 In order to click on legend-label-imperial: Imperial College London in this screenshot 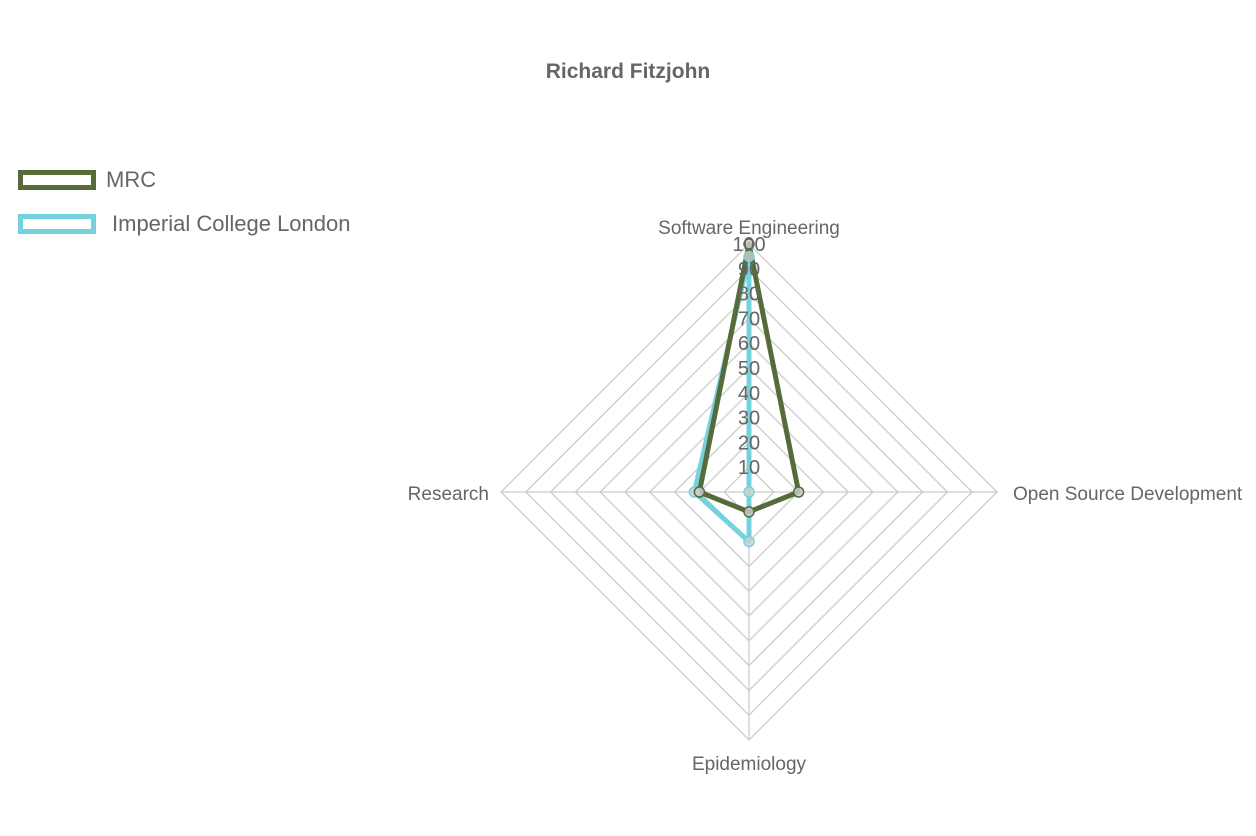, I will do `click(231, 223)`.